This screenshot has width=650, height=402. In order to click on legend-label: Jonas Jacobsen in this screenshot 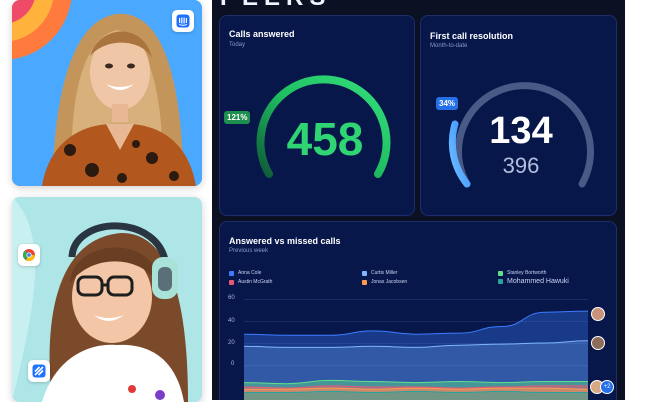, I will do `click(389, 282)`.